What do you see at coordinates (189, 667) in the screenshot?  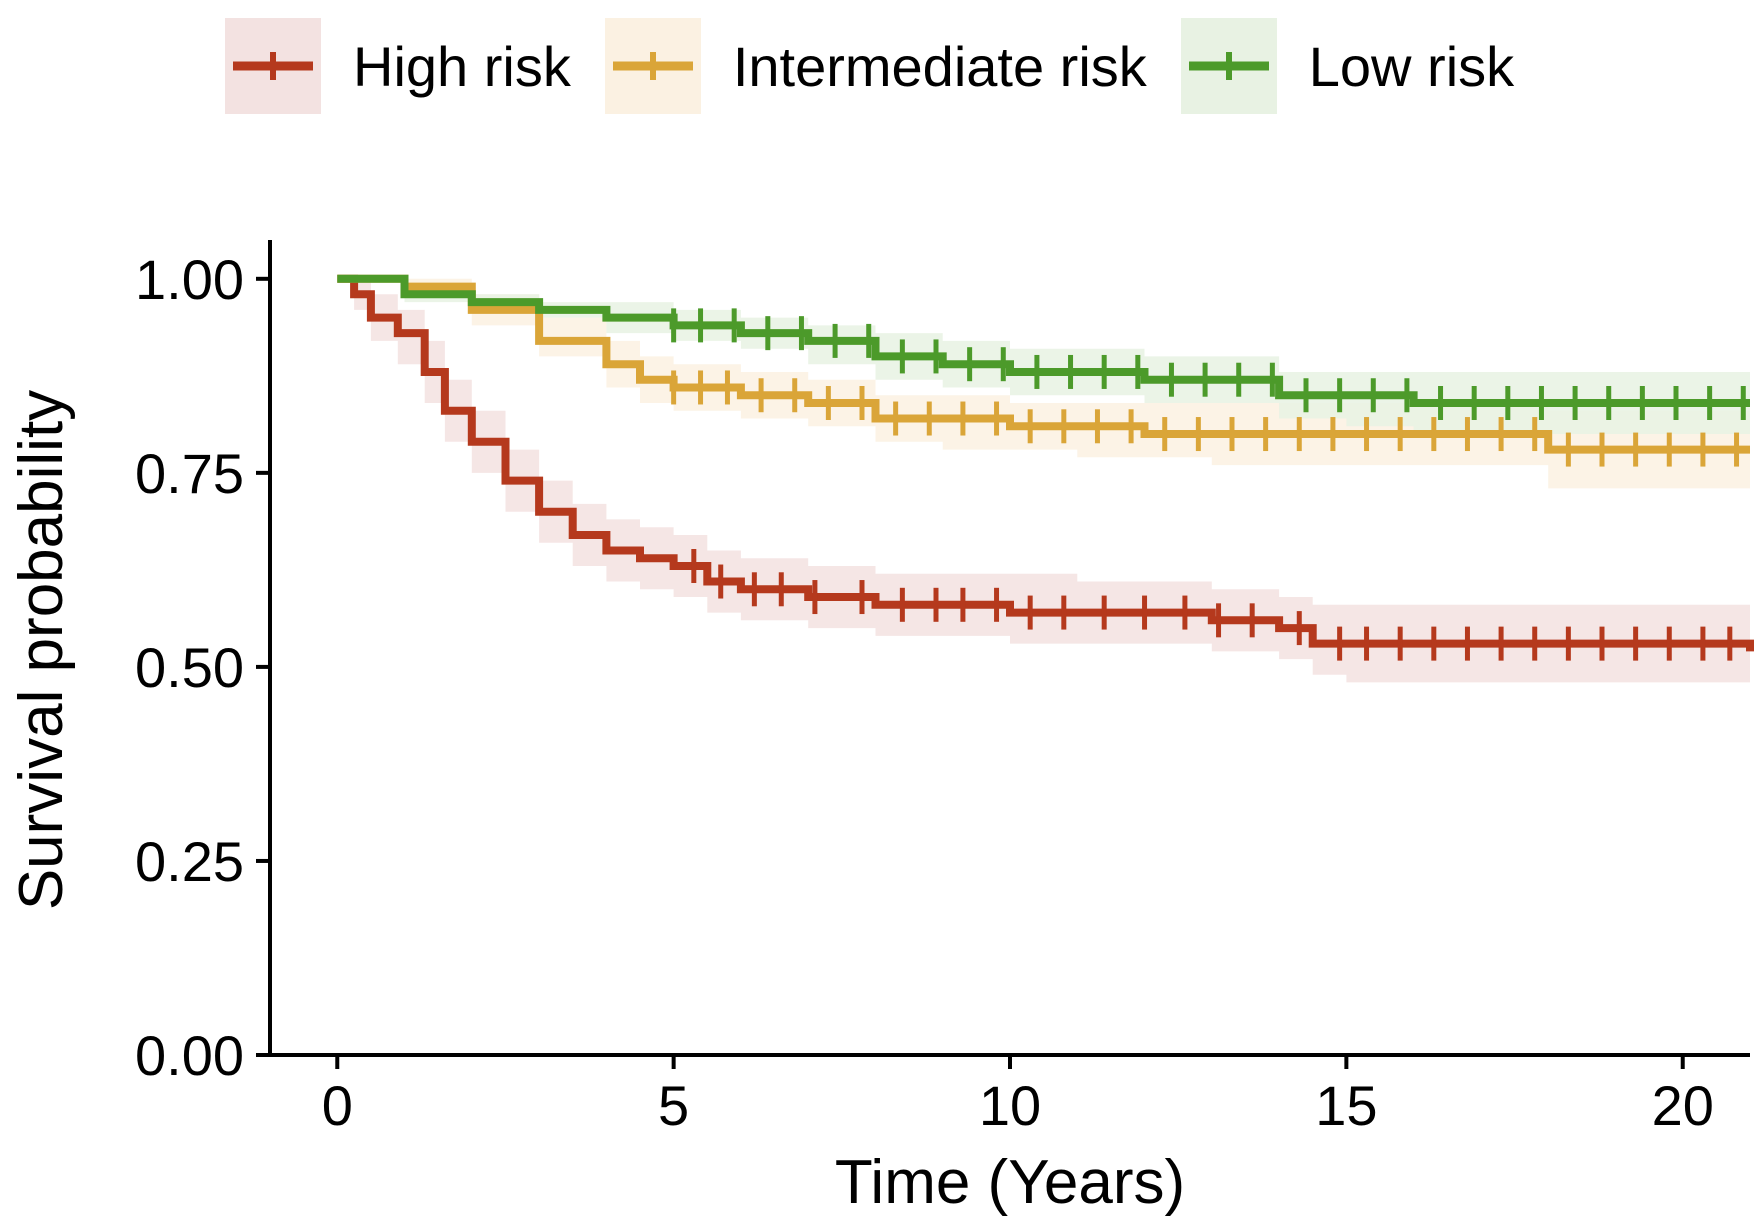 I see `y-tick-label: 0.50` at bounding box center [189, 667].